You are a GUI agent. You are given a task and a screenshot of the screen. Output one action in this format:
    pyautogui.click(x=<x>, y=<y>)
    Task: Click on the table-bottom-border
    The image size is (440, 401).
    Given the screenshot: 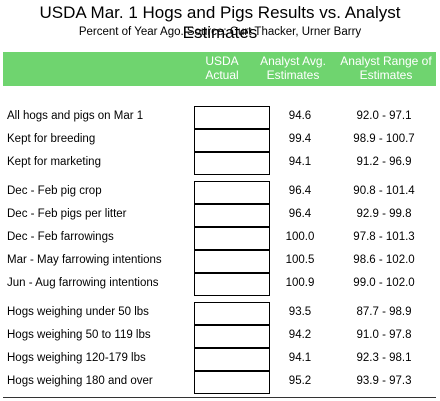 What is the action you would take?
    pyautogui.click(x=219, y=397)
    